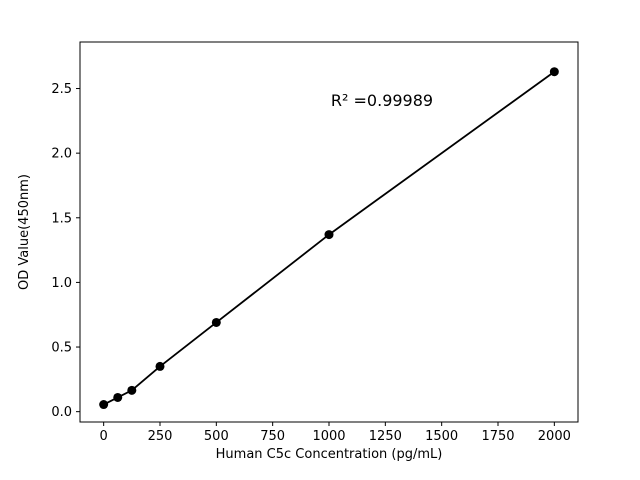 The height and width of the screenshot is (480, 640). Describe the element at coordinates (61, 412) in the screenshot. I see `y-tick-label: 0.0` at that location.